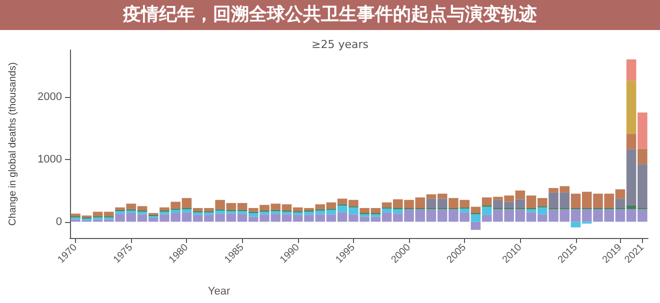 The width and height of the screenshot is (660, 303). Describe the element at coordinates (50, 159) in the screenshot. I see `y-tick-label: 1000` at that location.